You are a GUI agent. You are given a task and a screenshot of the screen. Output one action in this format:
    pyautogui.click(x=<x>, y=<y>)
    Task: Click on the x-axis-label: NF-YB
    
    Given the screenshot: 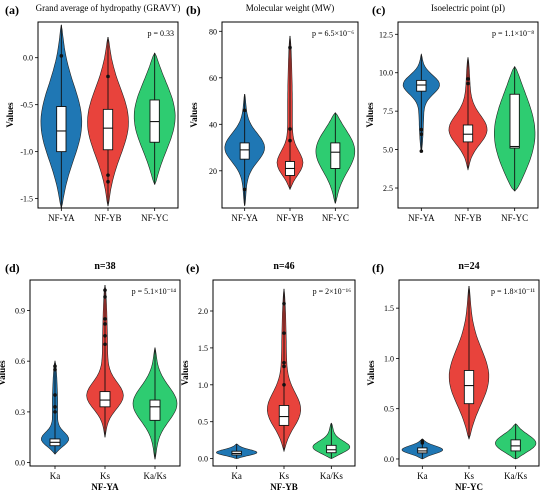 What is the action you would take?
    pyautogui.click(x=284, y=487)
    